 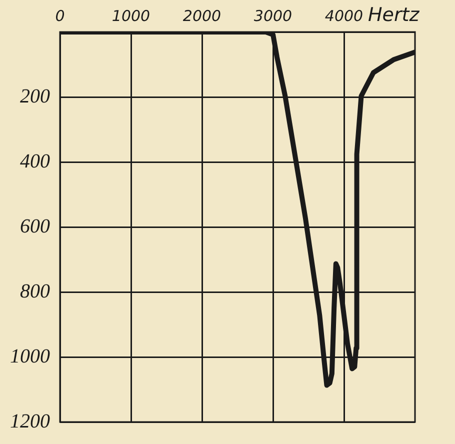 What do you see at coordinates (394, 15) in the screenshot?
I see `x-axis-title: Hertz` at bounding box center [394, 15].